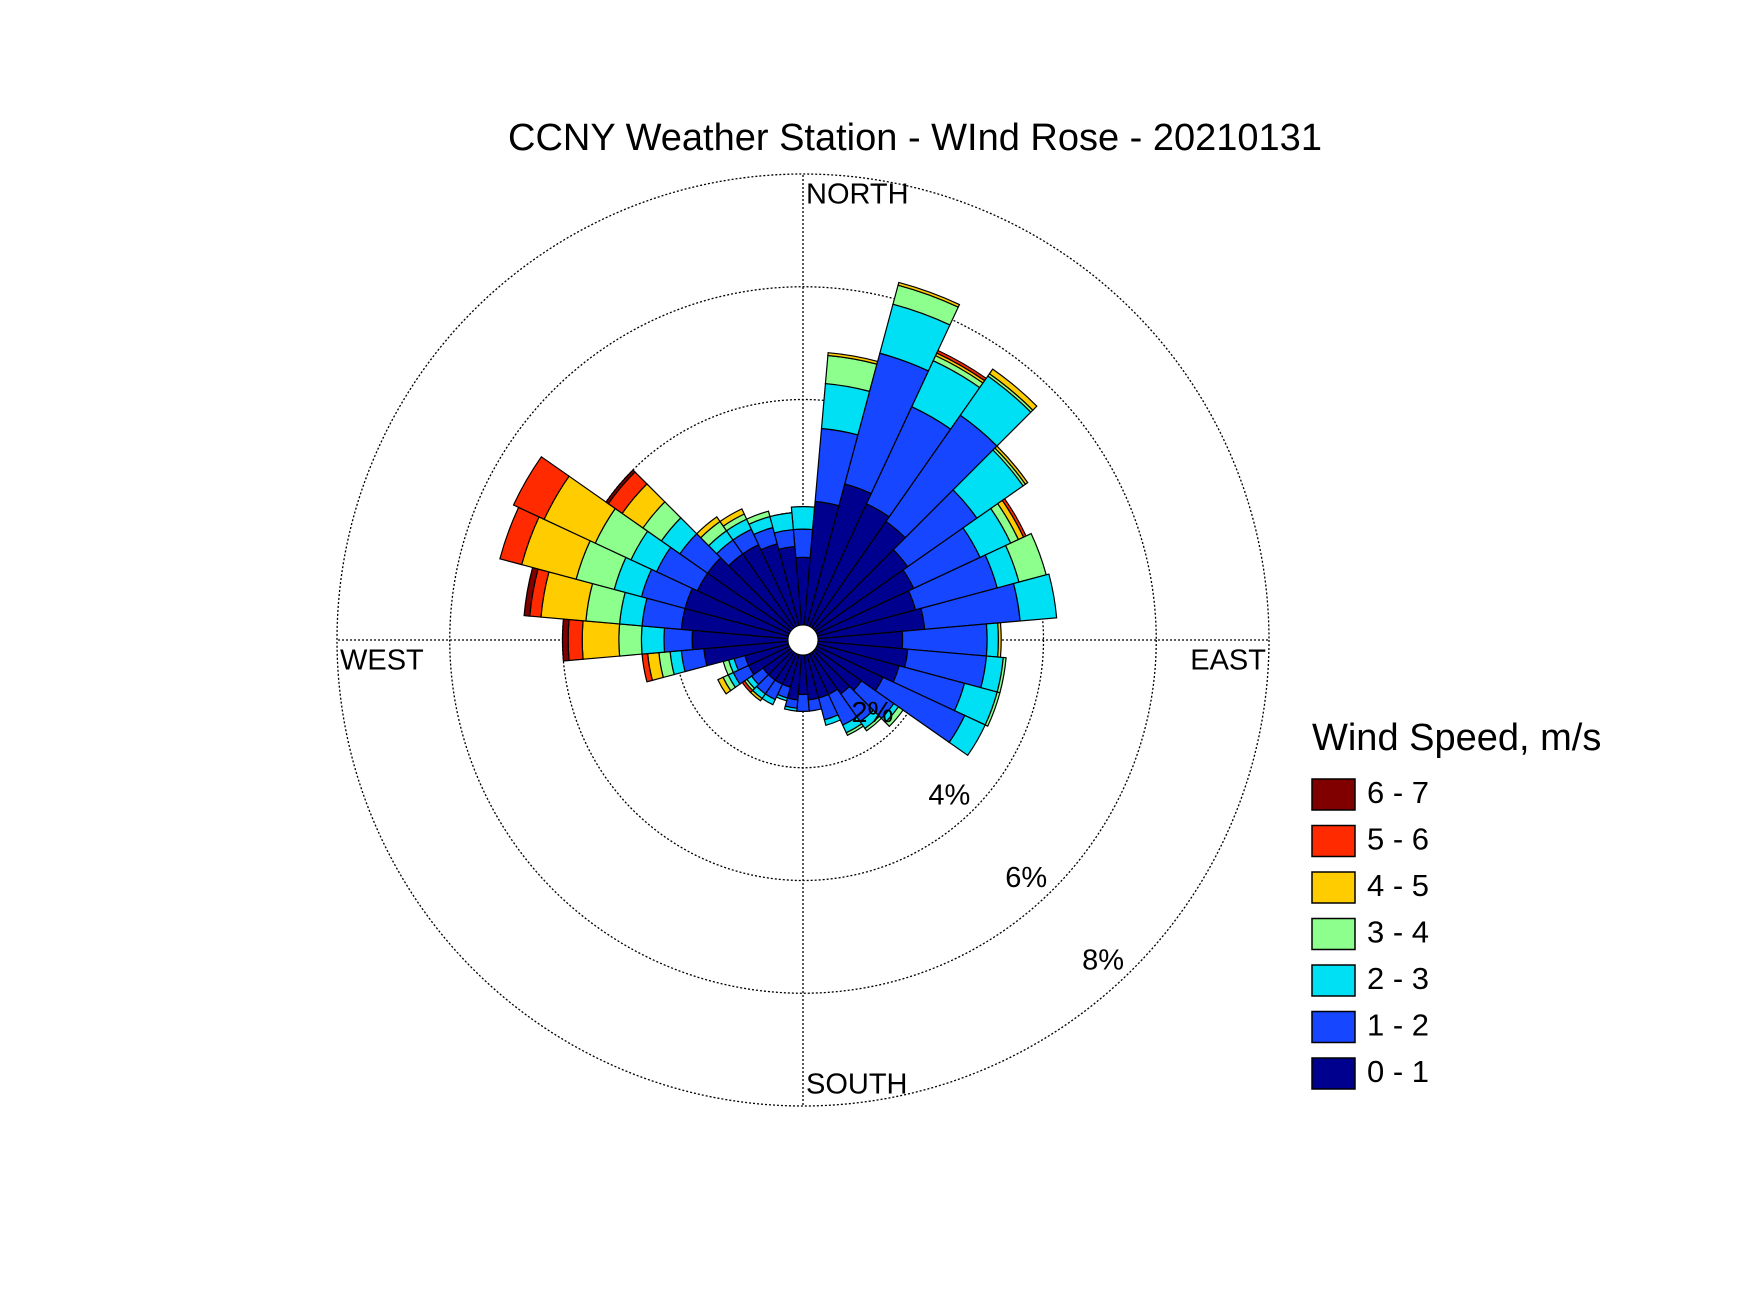  What do you see at coordinates (1398, 932) in the screenshot?
I see `legend-label: 3 - 4` at bounding box center [1398, 932].